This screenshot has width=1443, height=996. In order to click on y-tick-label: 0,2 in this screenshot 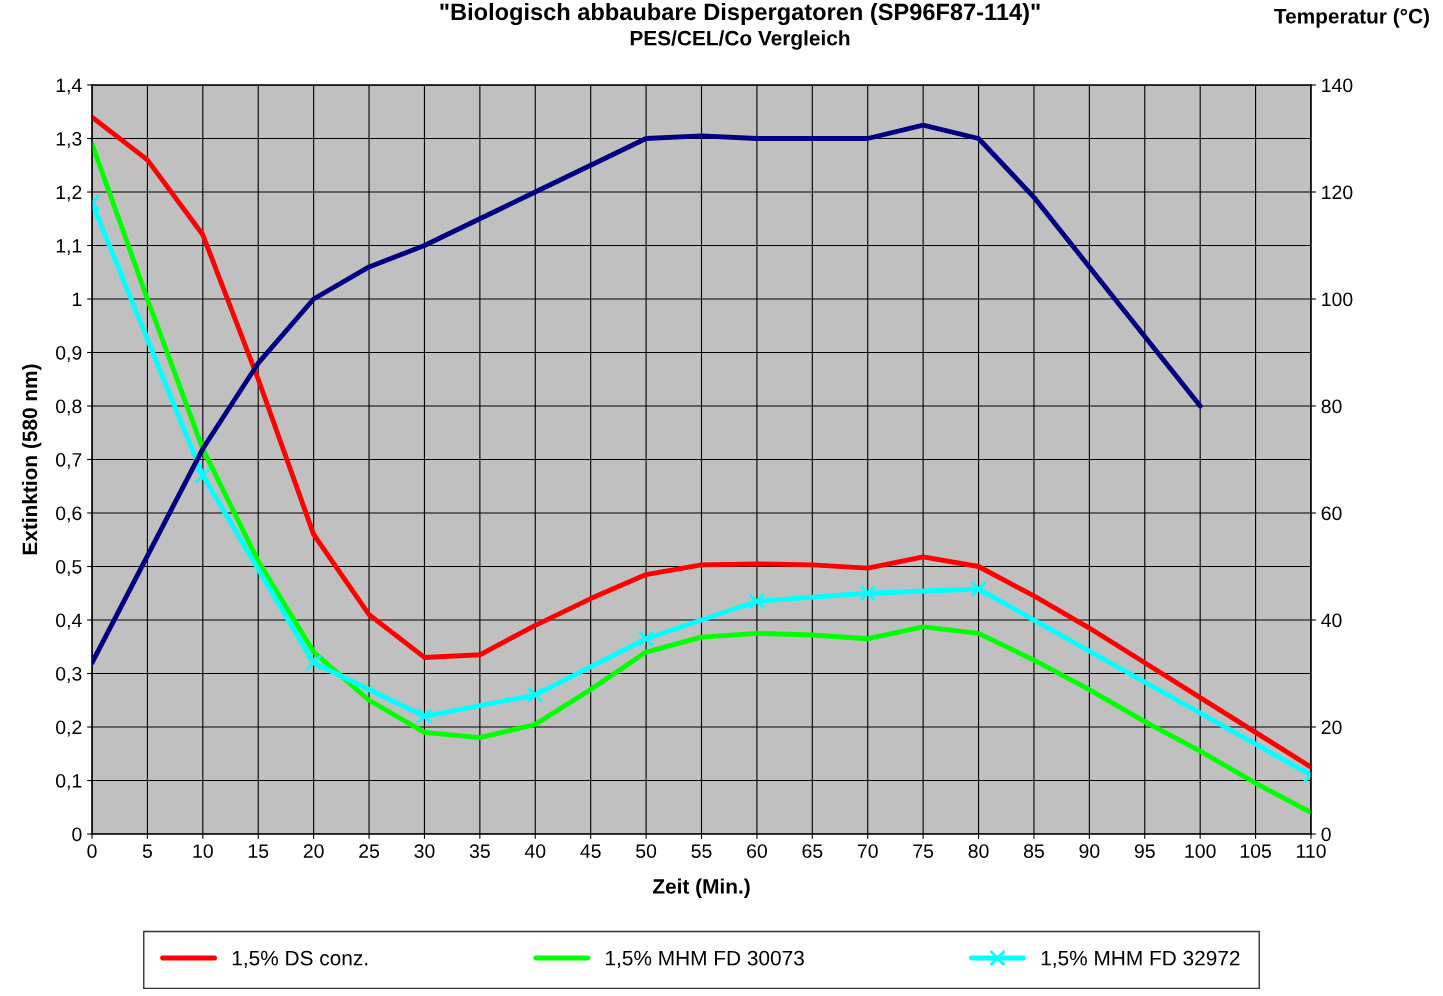, I will do `click(69, 728)`.